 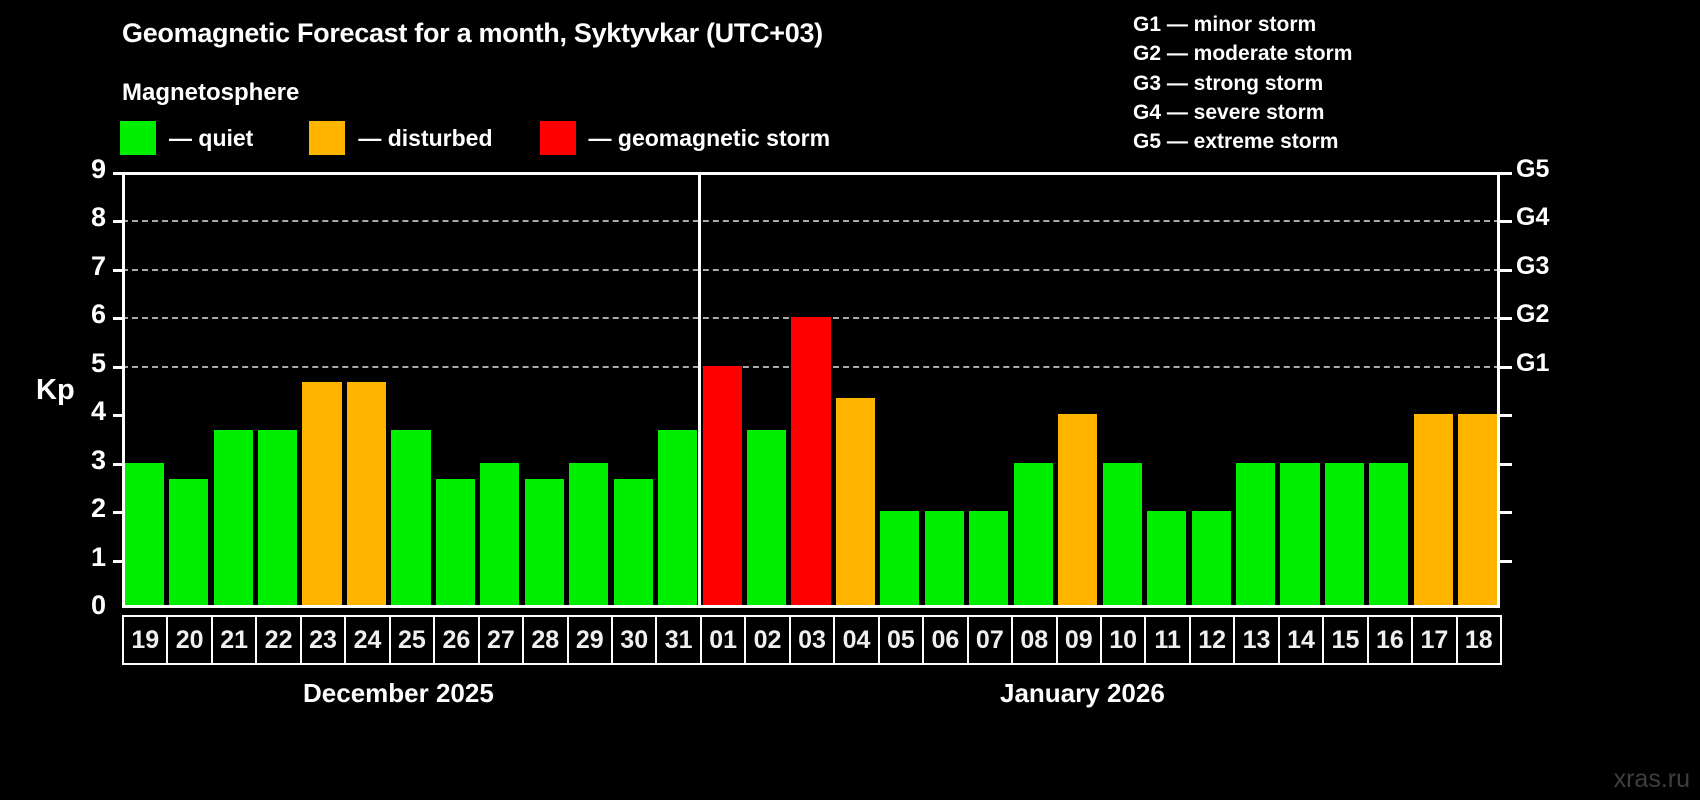 I want to click on date-label-26: 26, so click(x=456, y=640).